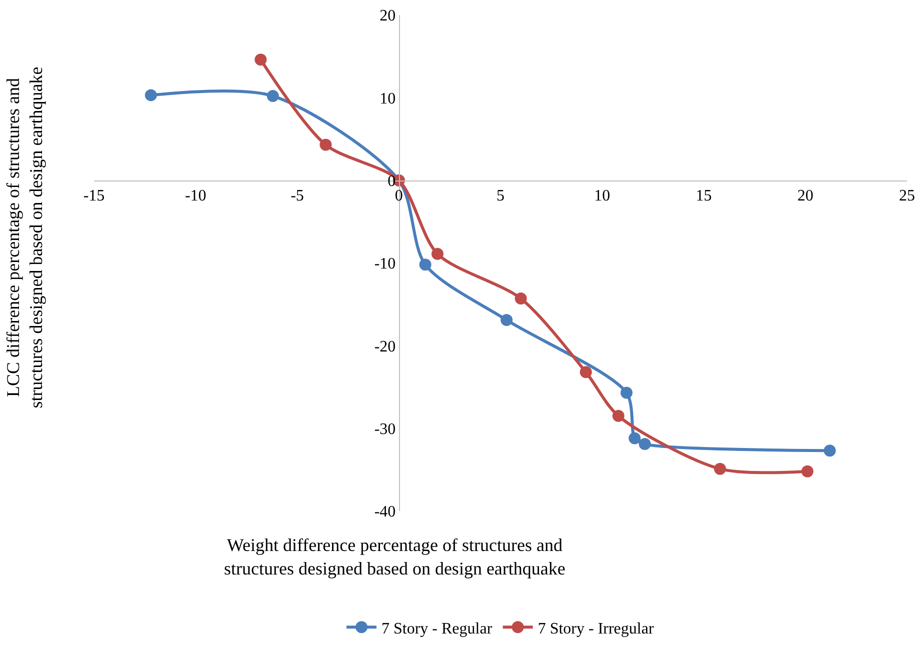 Image resolution: width=922 pixels, height=656 pixels. Describe the element at coordinates (388, 99) in the screenshot. I see `y-tick-label: 10` at that location.